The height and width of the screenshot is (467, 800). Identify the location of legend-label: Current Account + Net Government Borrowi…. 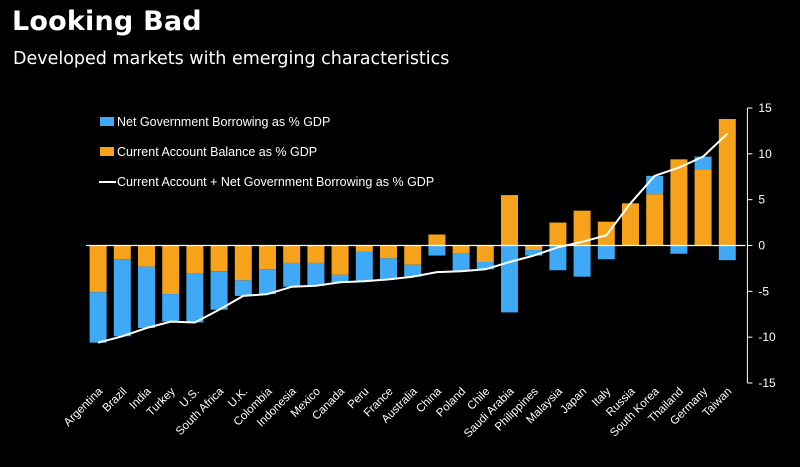
(275, 182).